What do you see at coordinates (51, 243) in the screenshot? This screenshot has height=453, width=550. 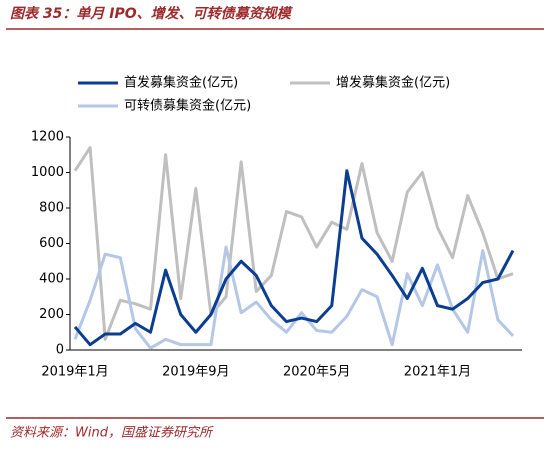 I see `y-tick-label: 600` at bounding box center [51, 243].